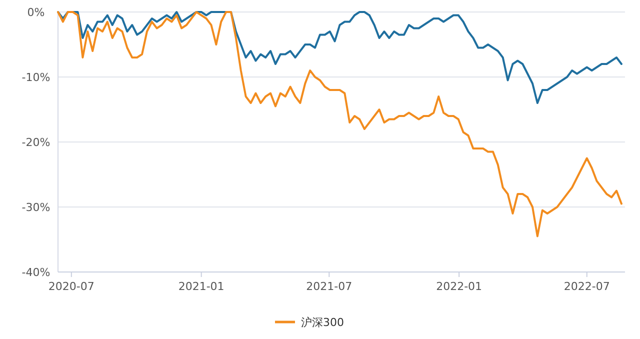 Image resolution: width=640 pixels, height=339 pixels. Describe the element at coordinates (36, 142) in the screenshot. I see `y-tick-label: -20%` at that location.